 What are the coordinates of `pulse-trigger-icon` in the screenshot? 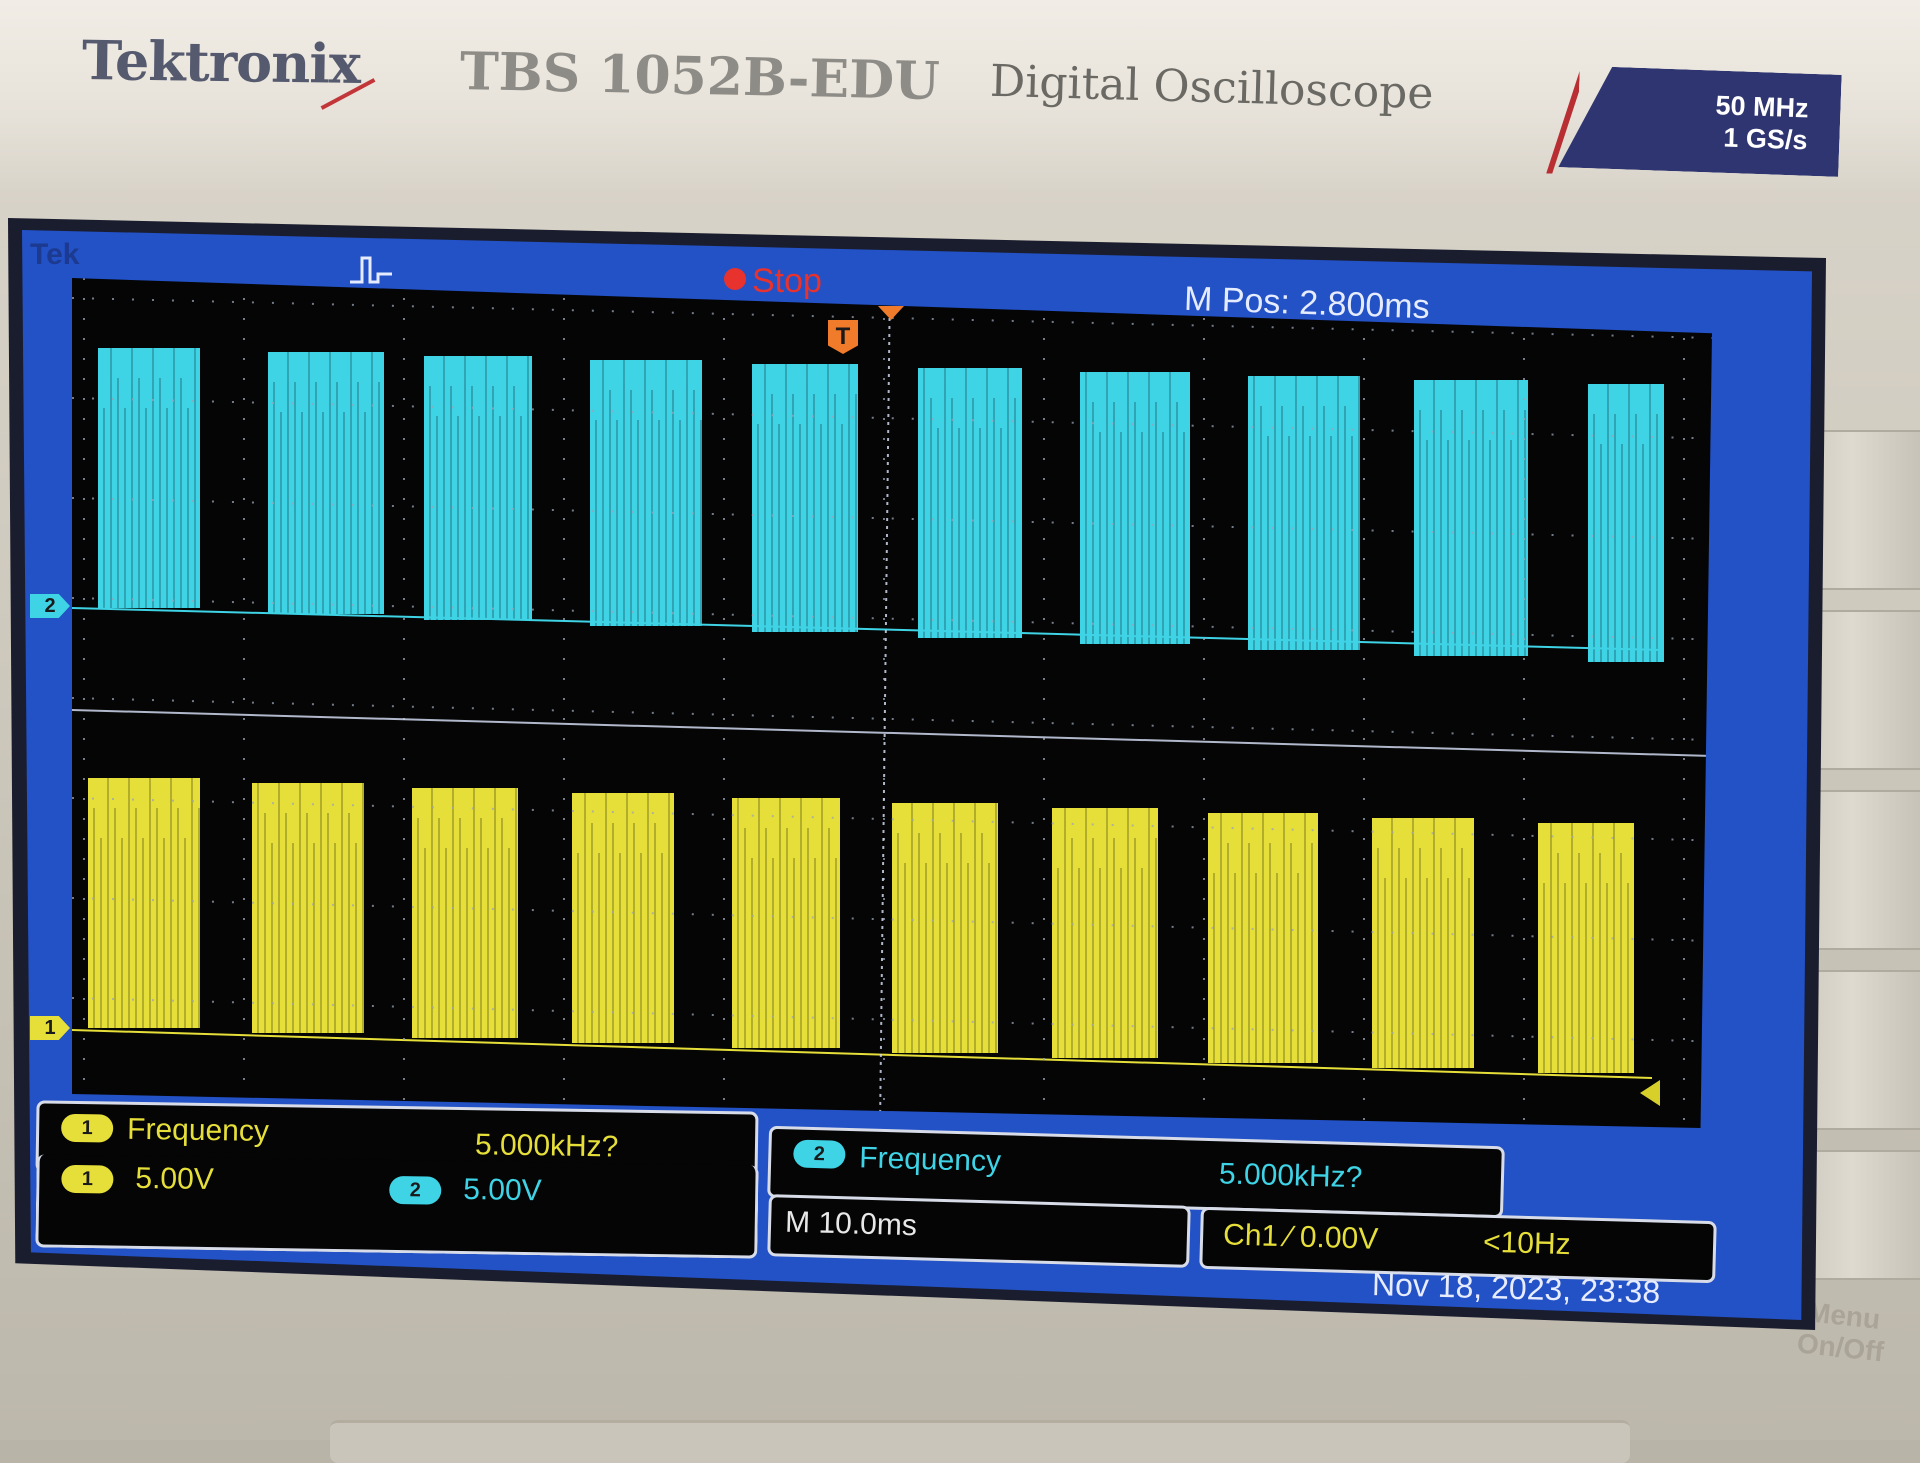 It's located at (371, 270).